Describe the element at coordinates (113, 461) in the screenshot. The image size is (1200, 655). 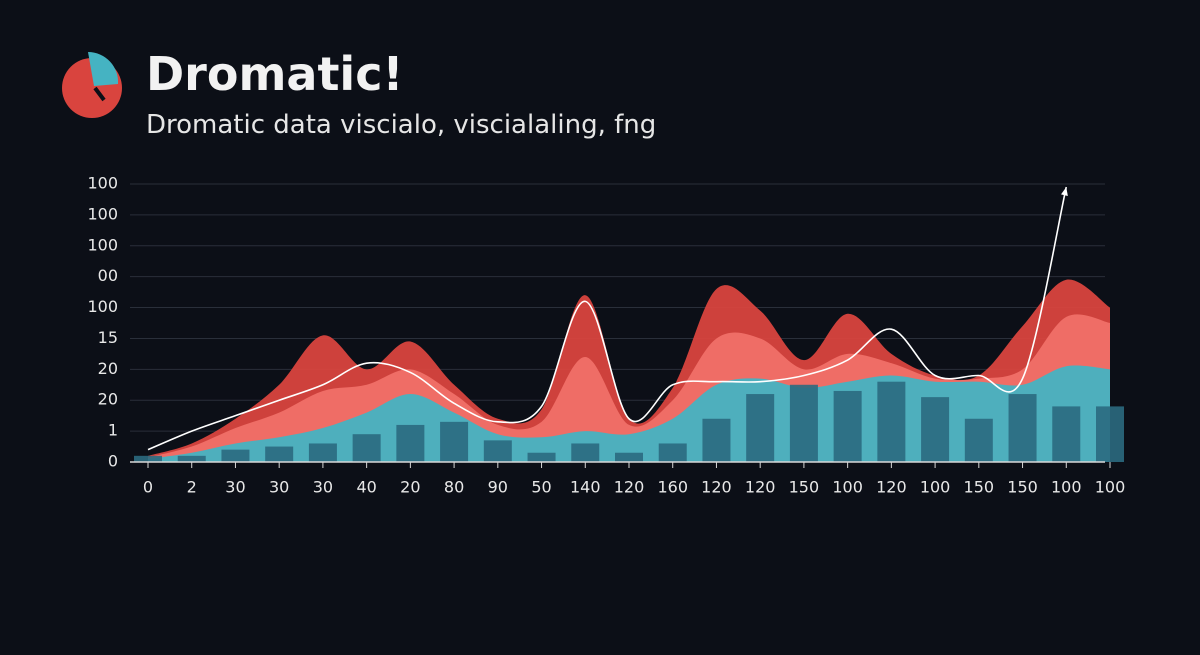
I see `y-tick-label: 0` at that location.